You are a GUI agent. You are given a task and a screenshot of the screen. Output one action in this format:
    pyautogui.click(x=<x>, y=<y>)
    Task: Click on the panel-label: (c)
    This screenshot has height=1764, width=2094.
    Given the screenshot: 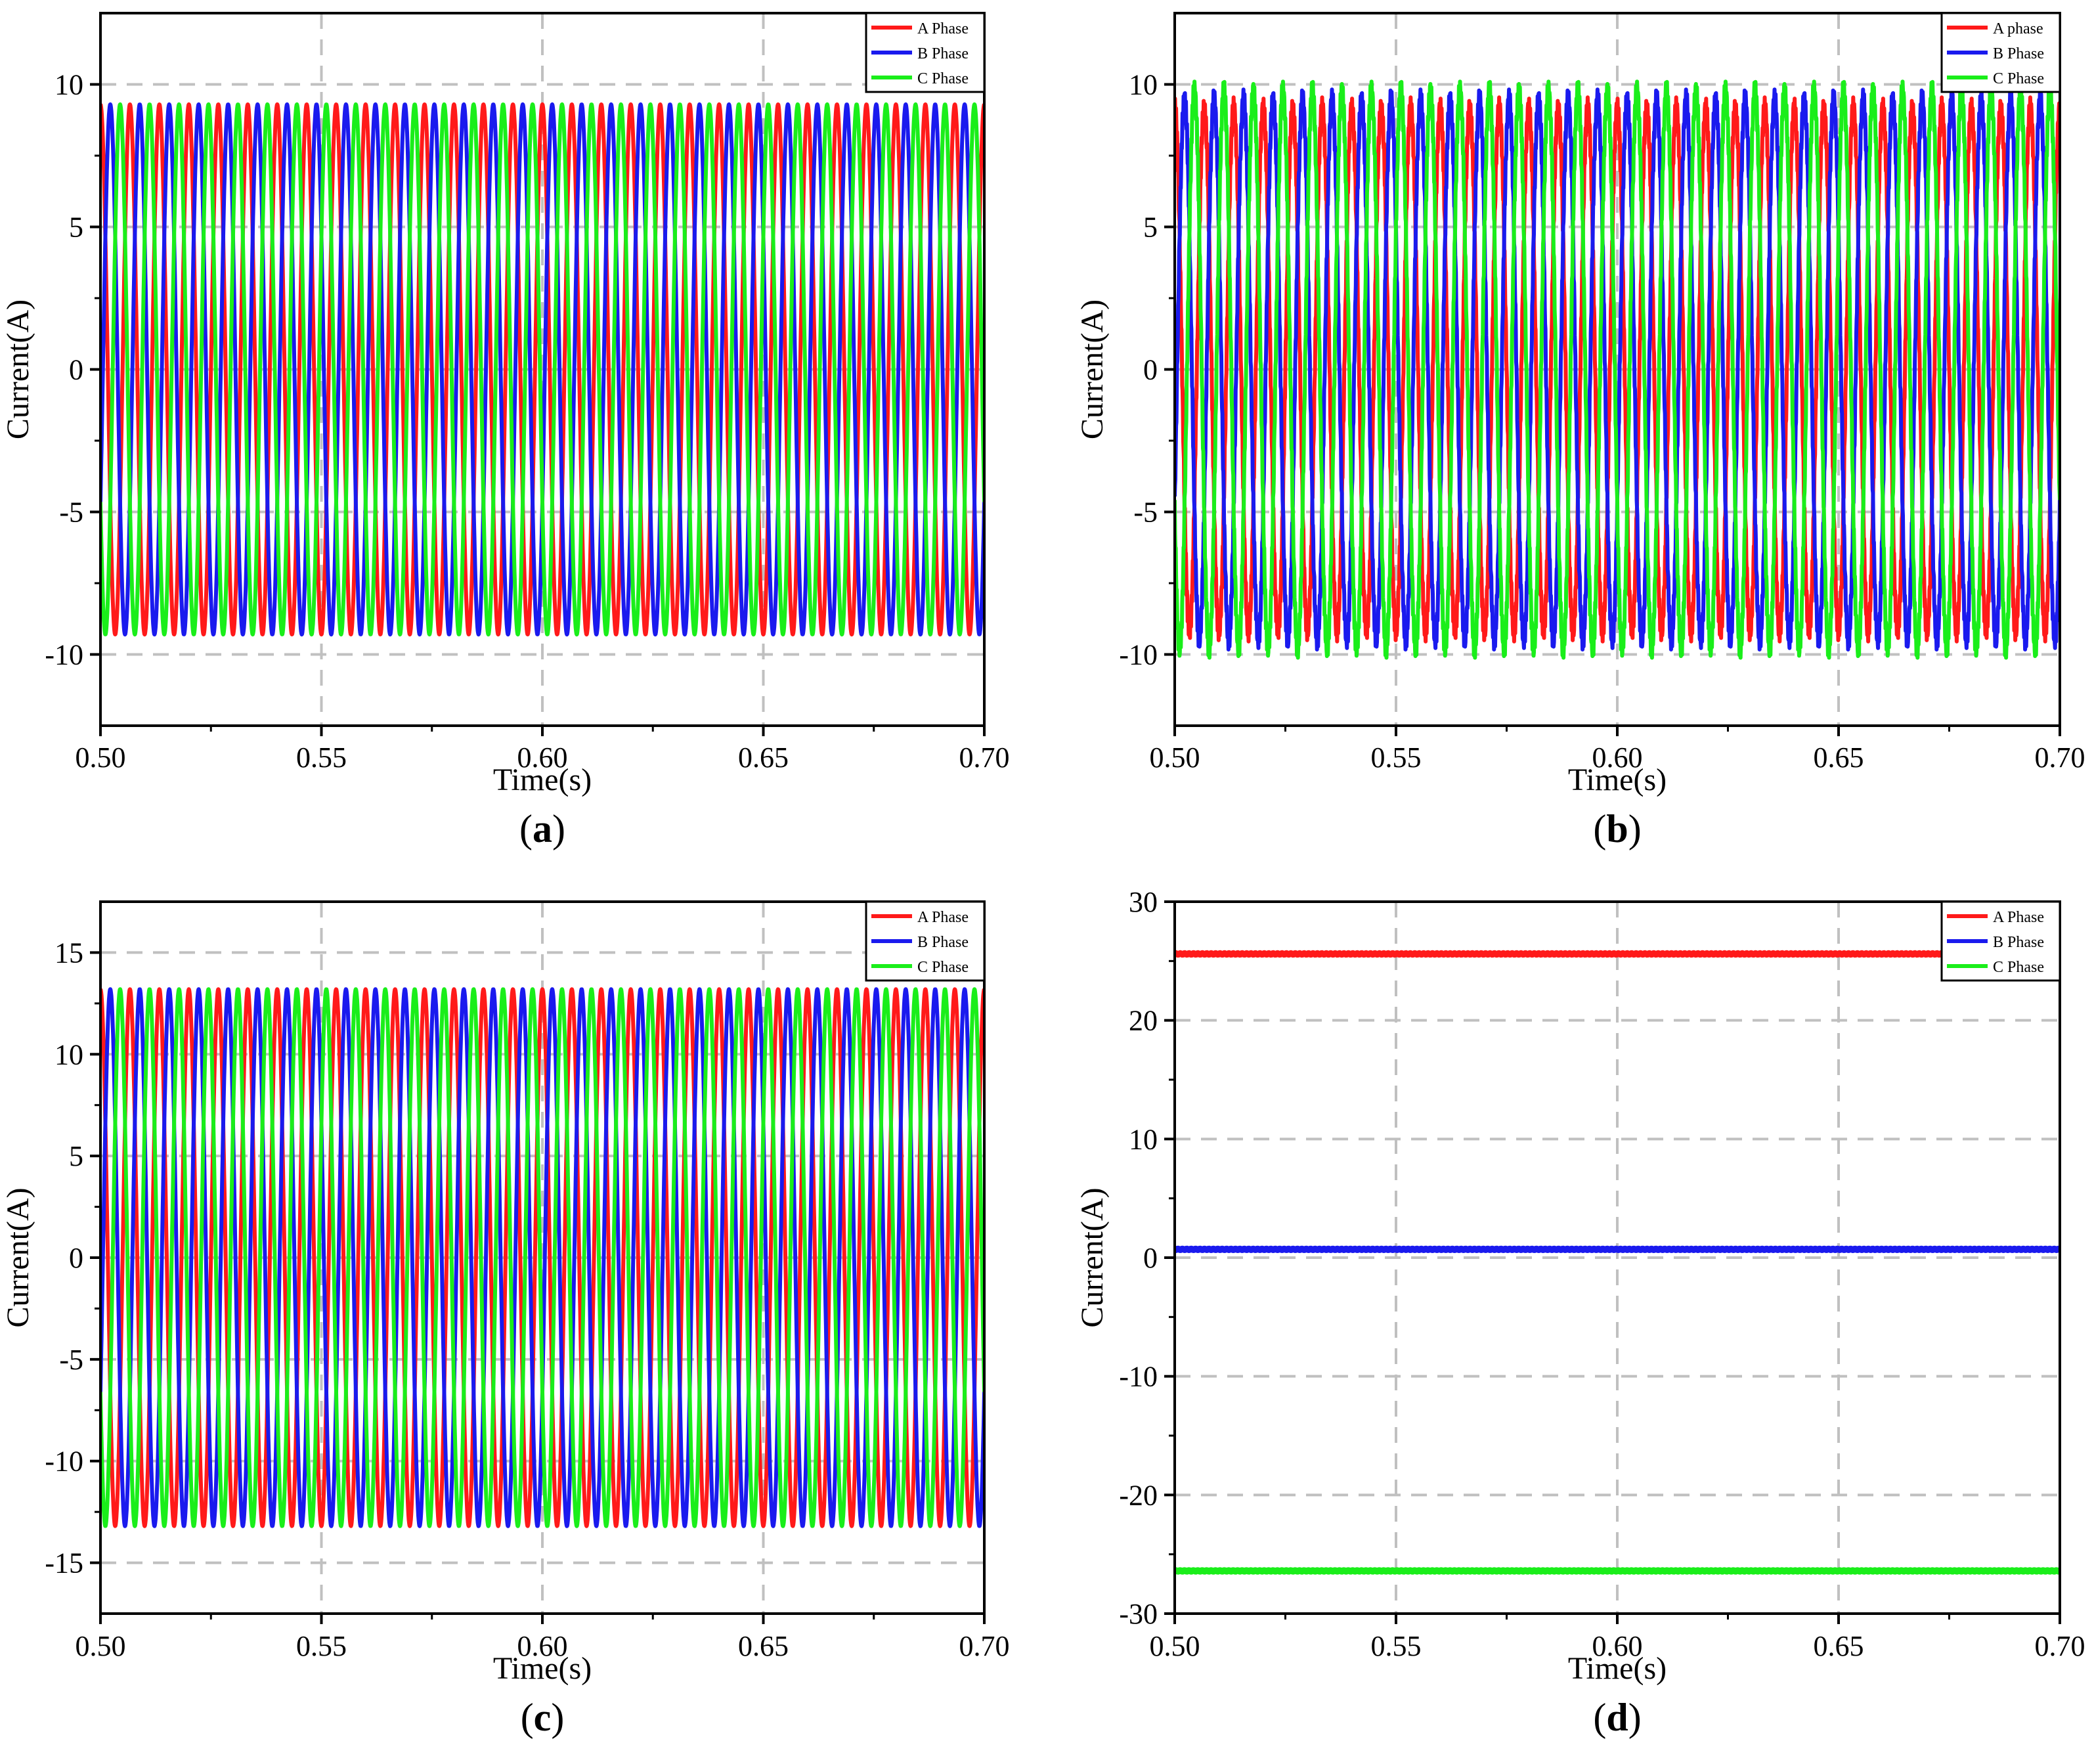 What is the action you would take?
    pyautogui.click(x=543, y=1717)
    